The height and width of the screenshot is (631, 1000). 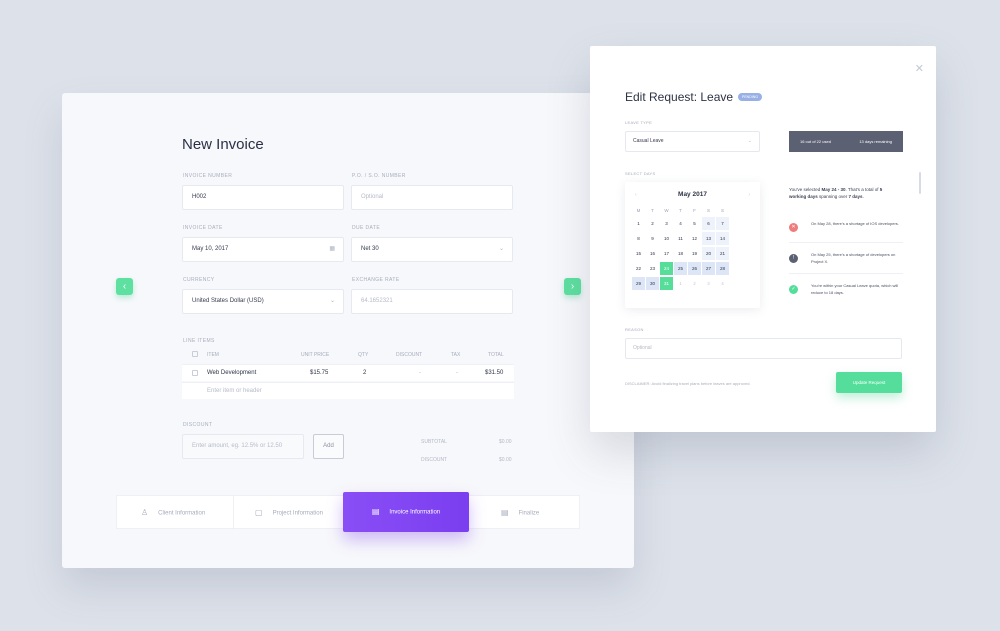 What do you see at coordinates (680, 238) in the screenshot?
I see `calendar-day: 11` at bounding box center [680, 238].